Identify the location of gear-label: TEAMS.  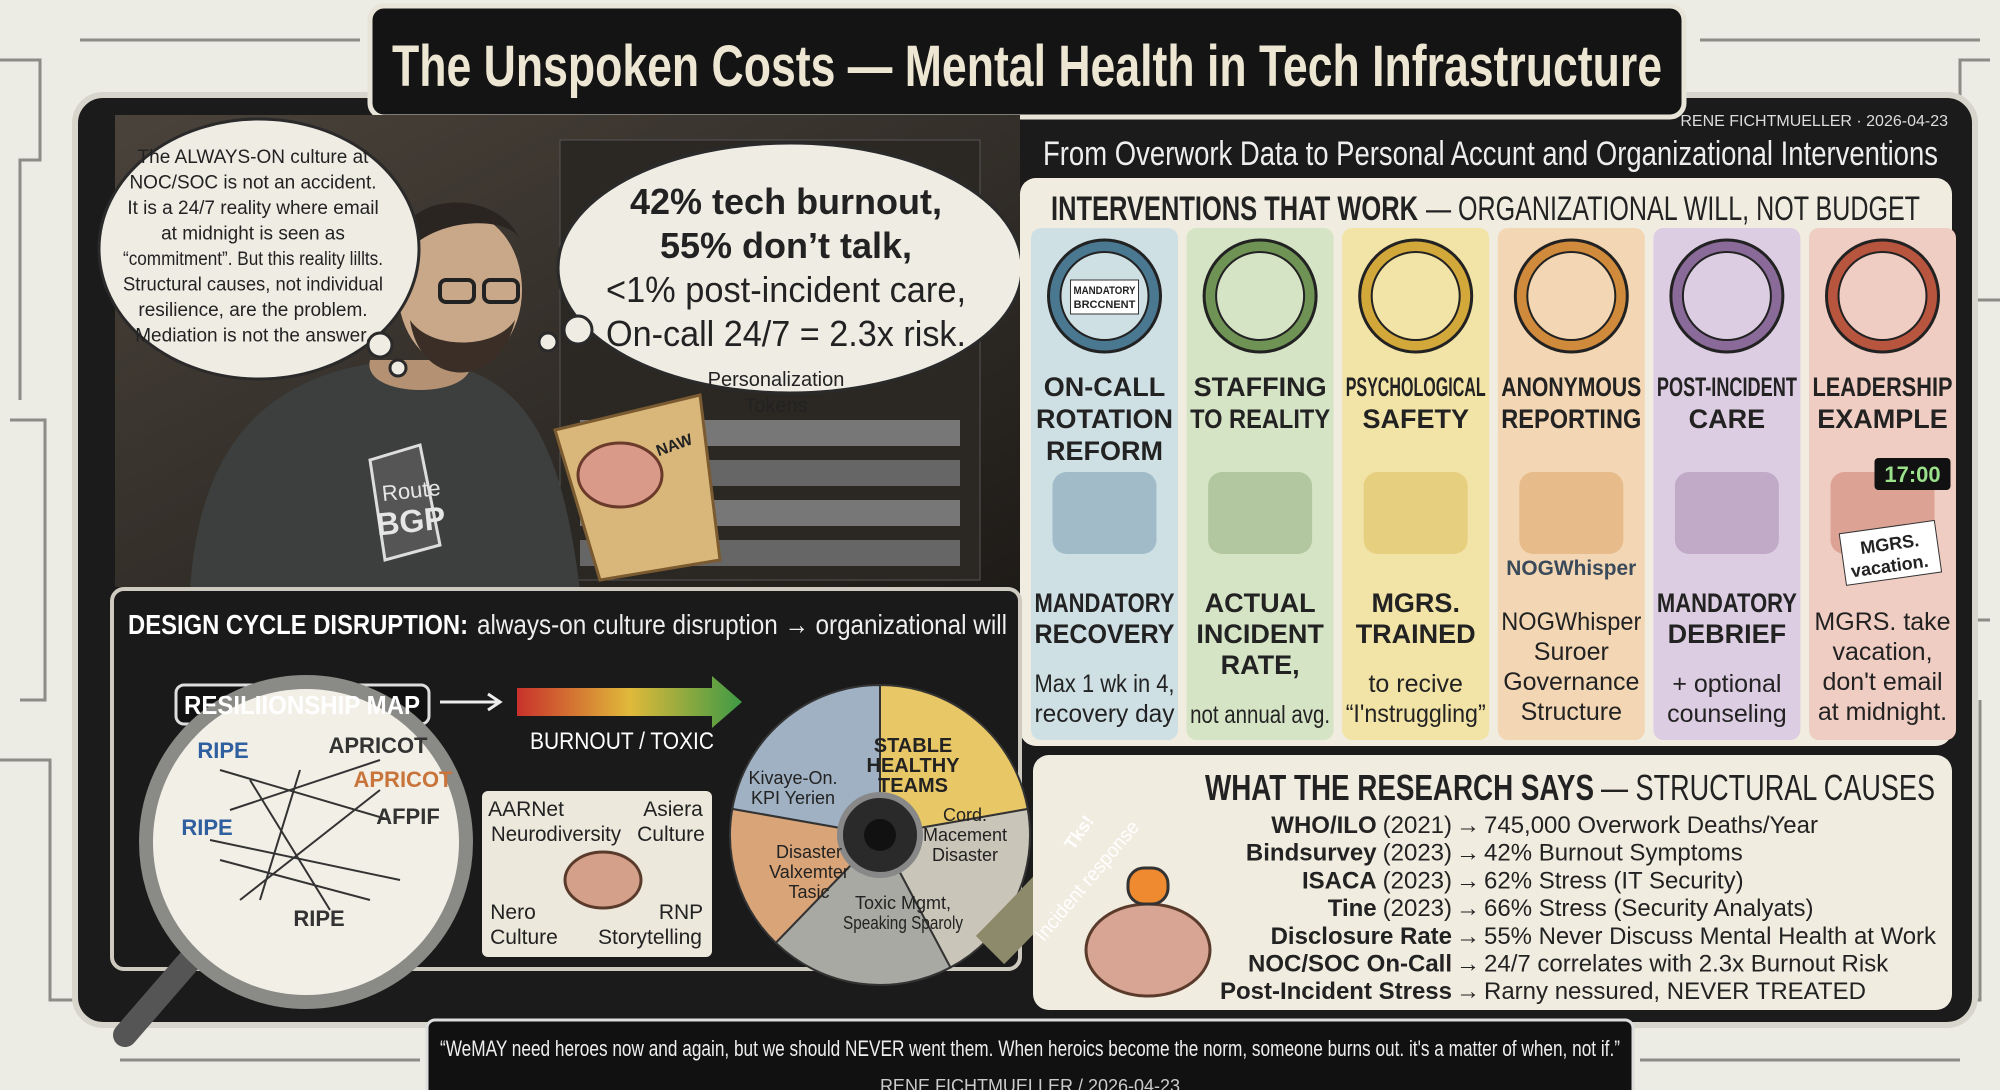
(913, 786).